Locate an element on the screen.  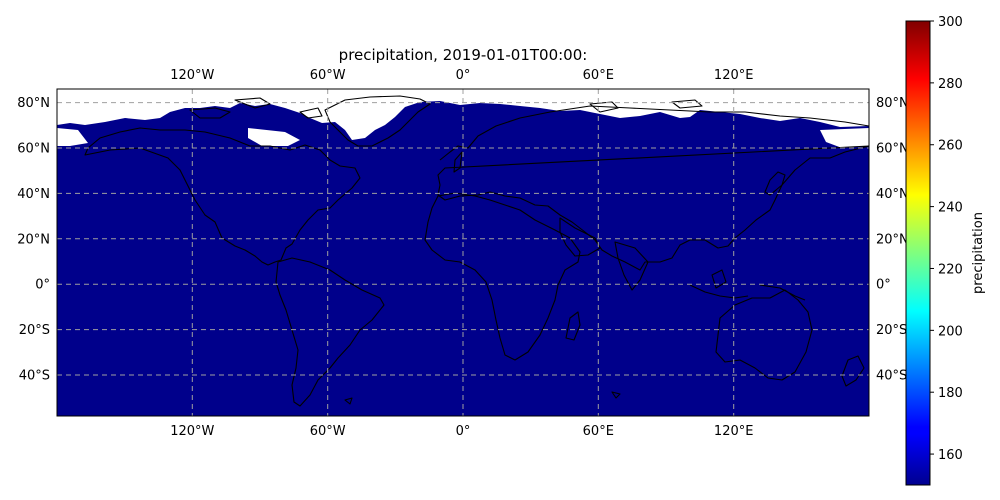
coastline-new-zealand is located at coordinates (853, 371).